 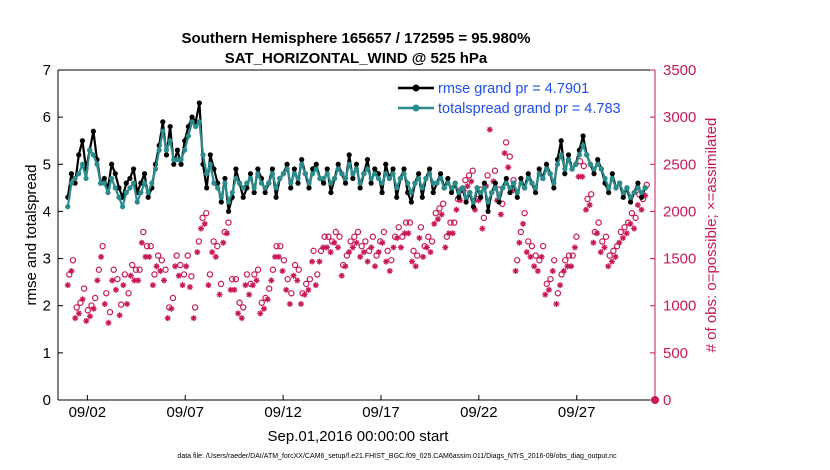 I want to click on y2-tick-label-2: 1000, so click(x=679, y=306).